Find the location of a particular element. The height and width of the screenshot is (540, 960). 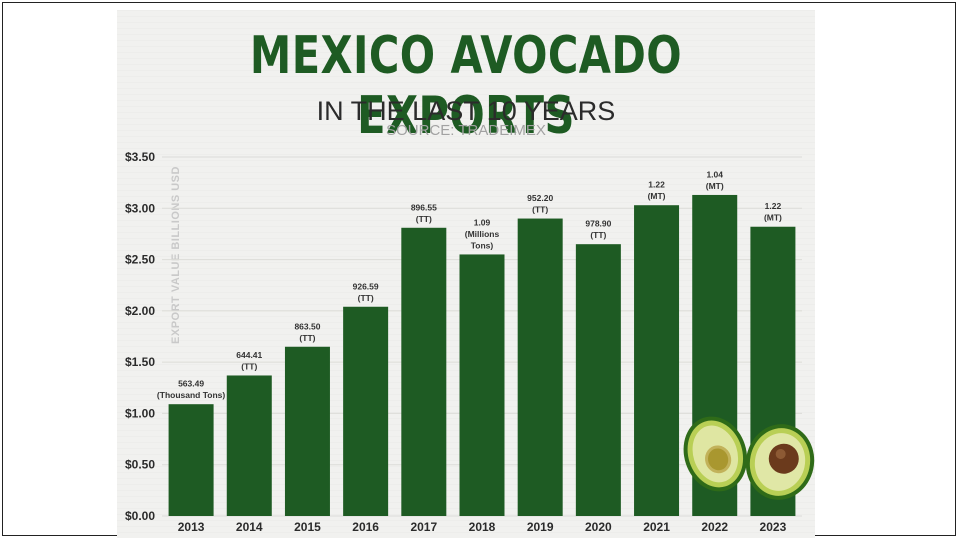

chart-source: SOURCE: TRADEIMEX is located at coordinates (466, 130).